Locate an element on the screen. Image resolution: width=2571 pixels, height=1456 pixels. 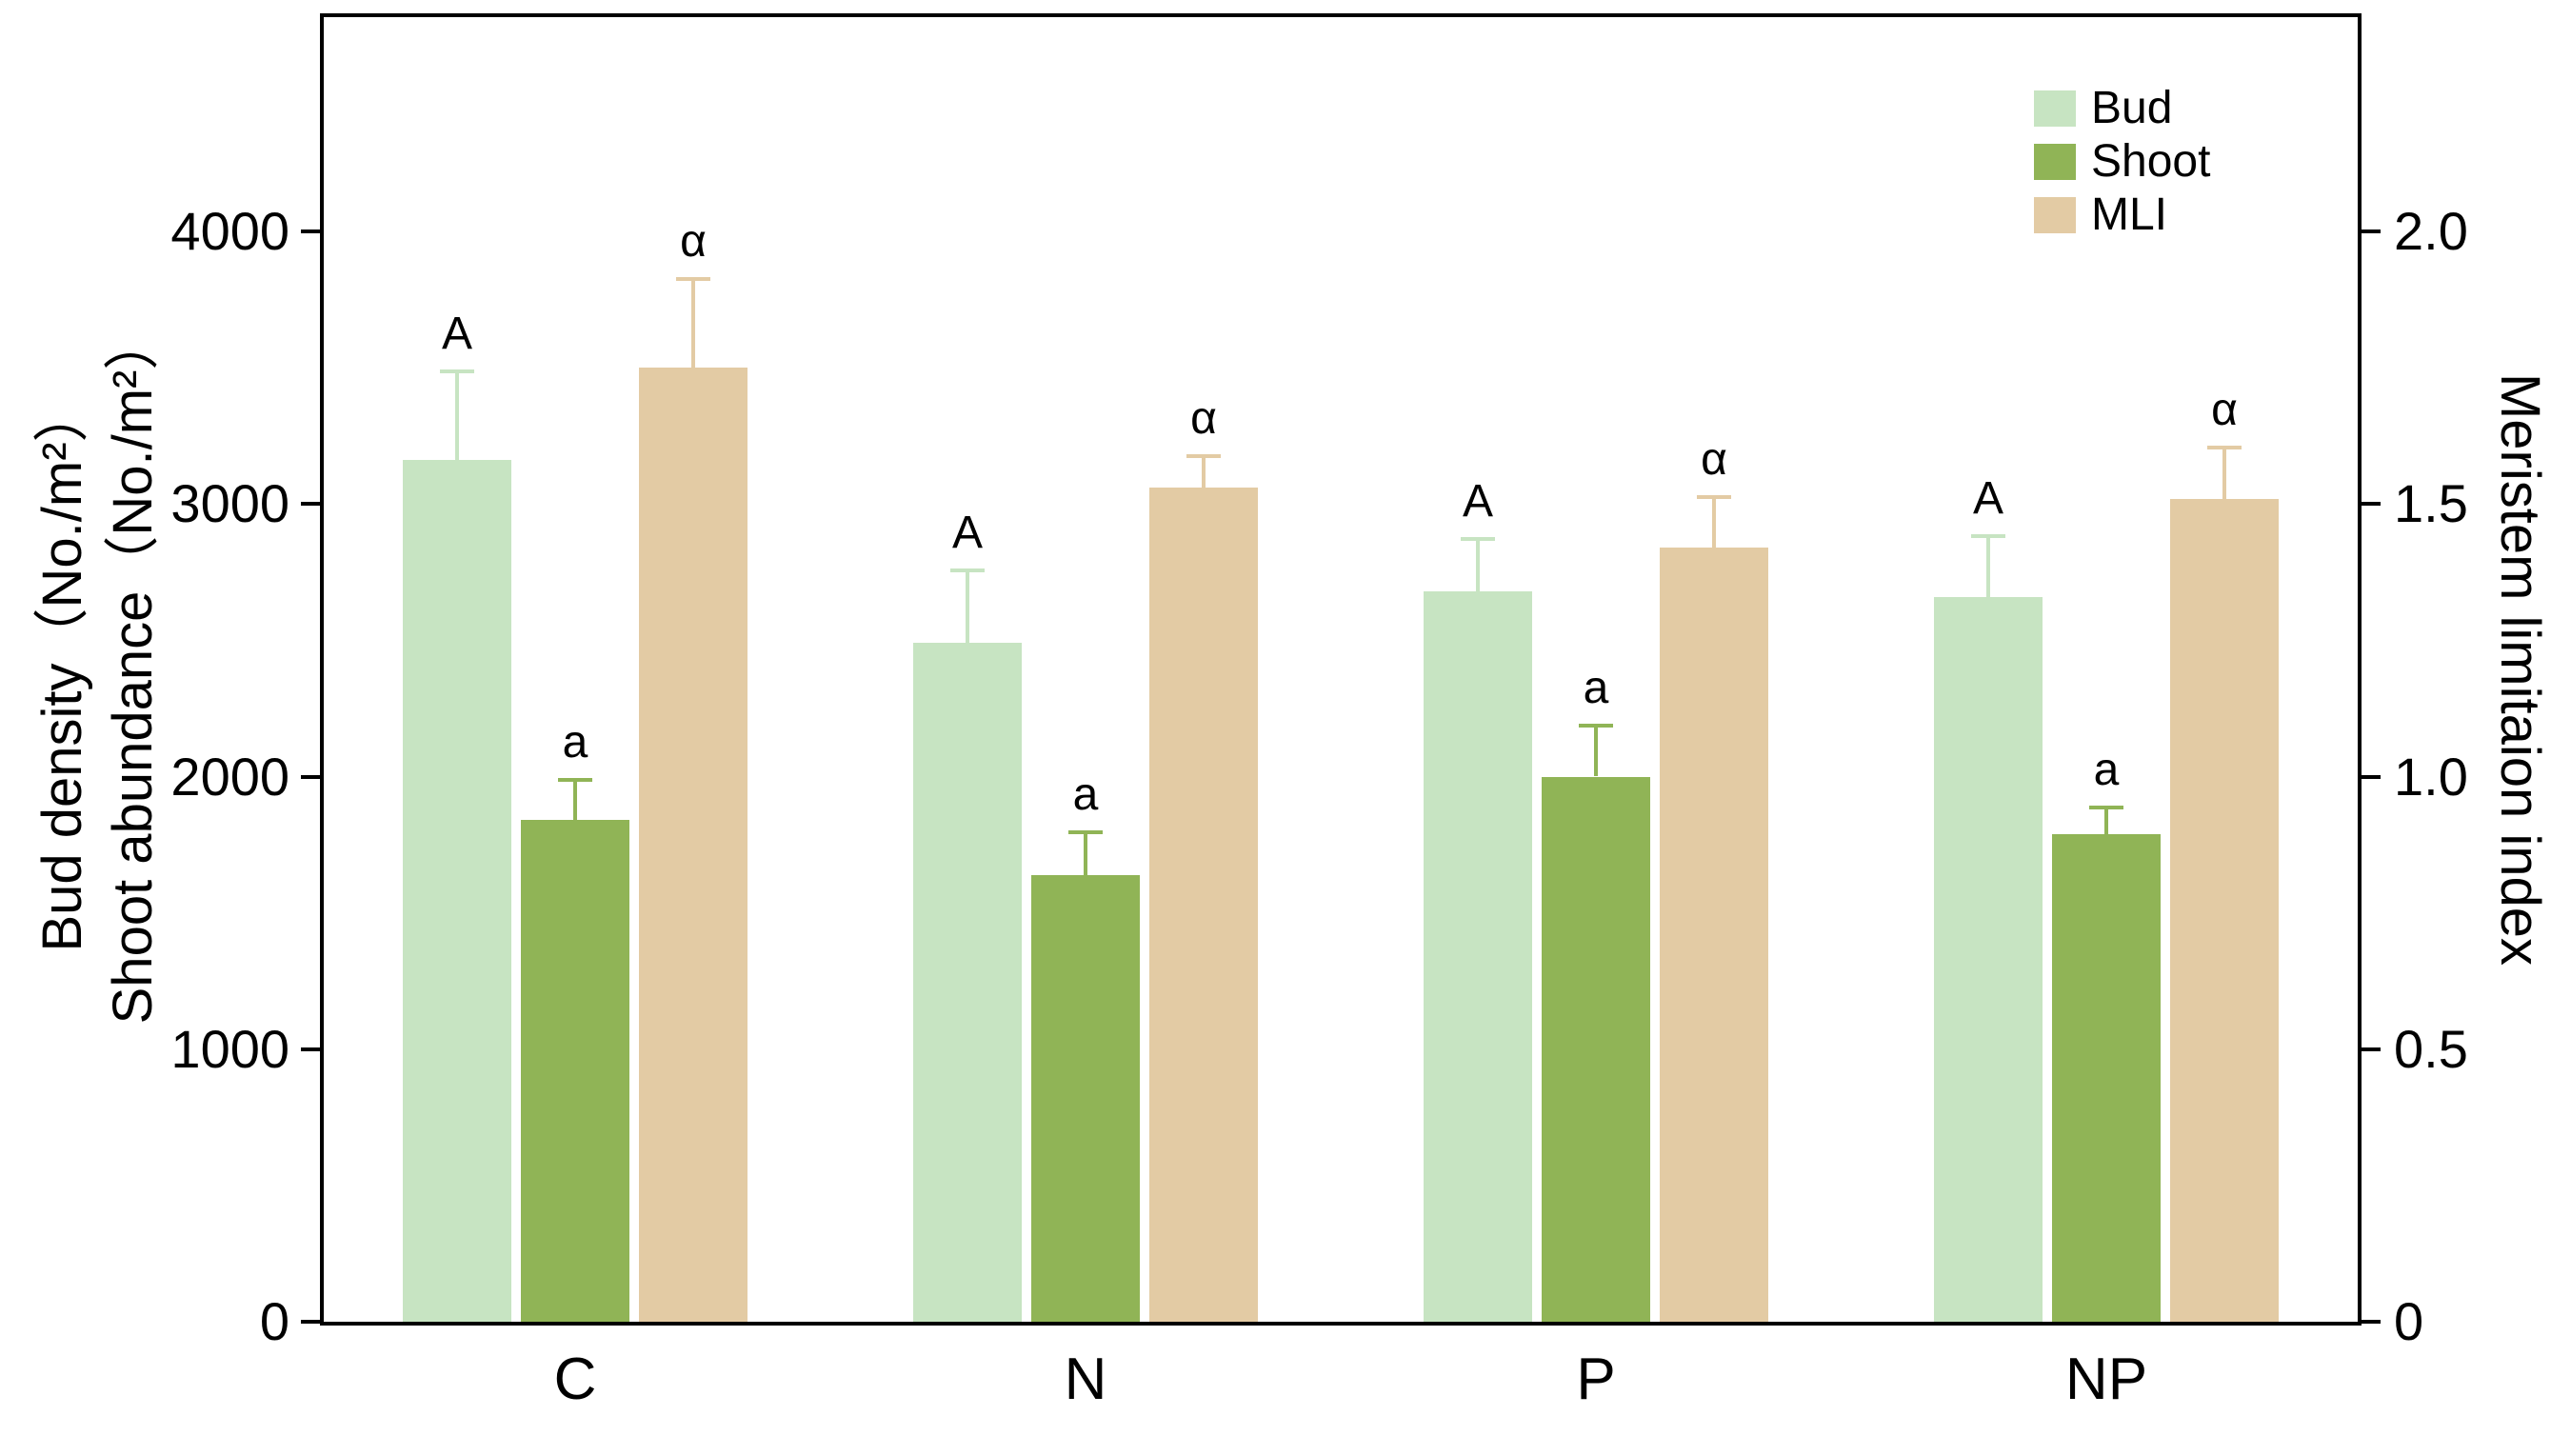
legend-label-mli: MLI is located at coordinates (2129, 215).